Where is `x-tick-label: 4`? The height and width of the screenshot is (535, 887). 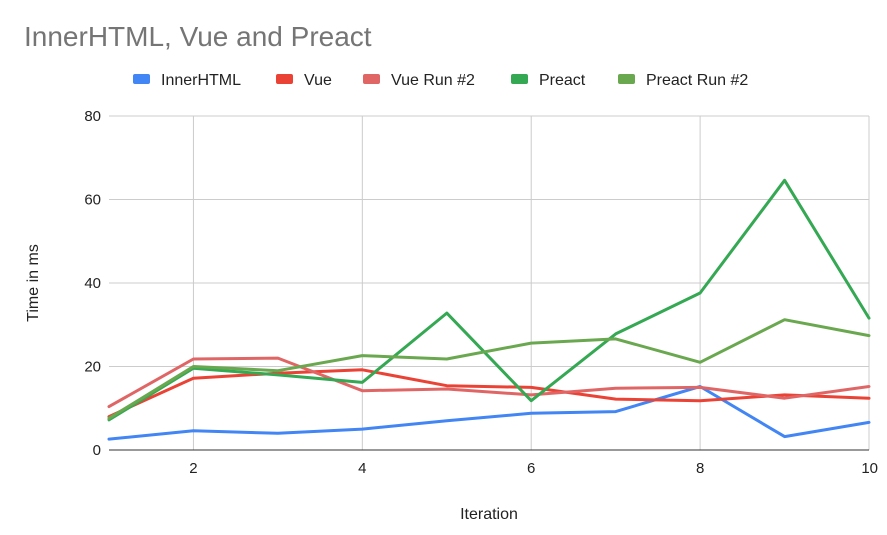 x-tick-label: 4 is located at coordinates (362, 468).